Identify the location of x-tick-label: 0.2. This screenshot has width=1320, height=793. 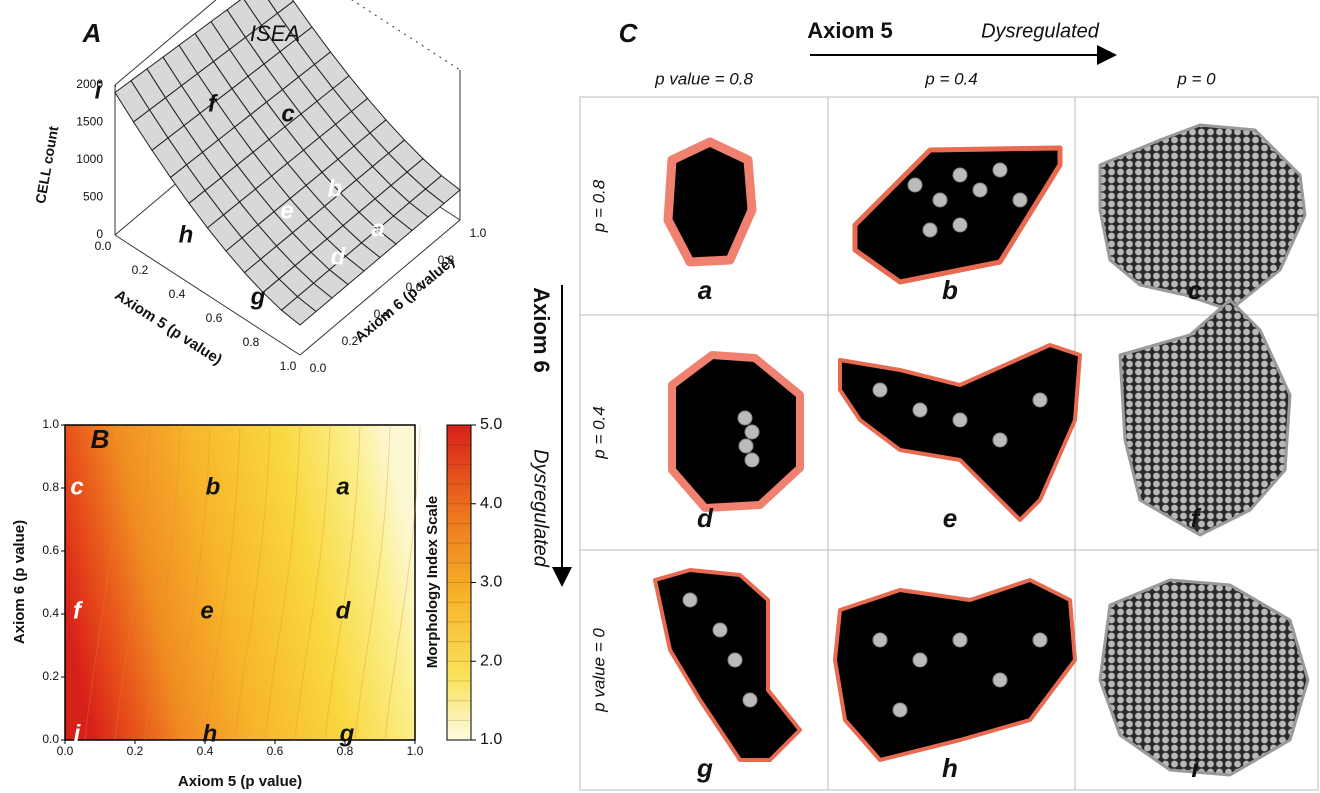
(135, 751).